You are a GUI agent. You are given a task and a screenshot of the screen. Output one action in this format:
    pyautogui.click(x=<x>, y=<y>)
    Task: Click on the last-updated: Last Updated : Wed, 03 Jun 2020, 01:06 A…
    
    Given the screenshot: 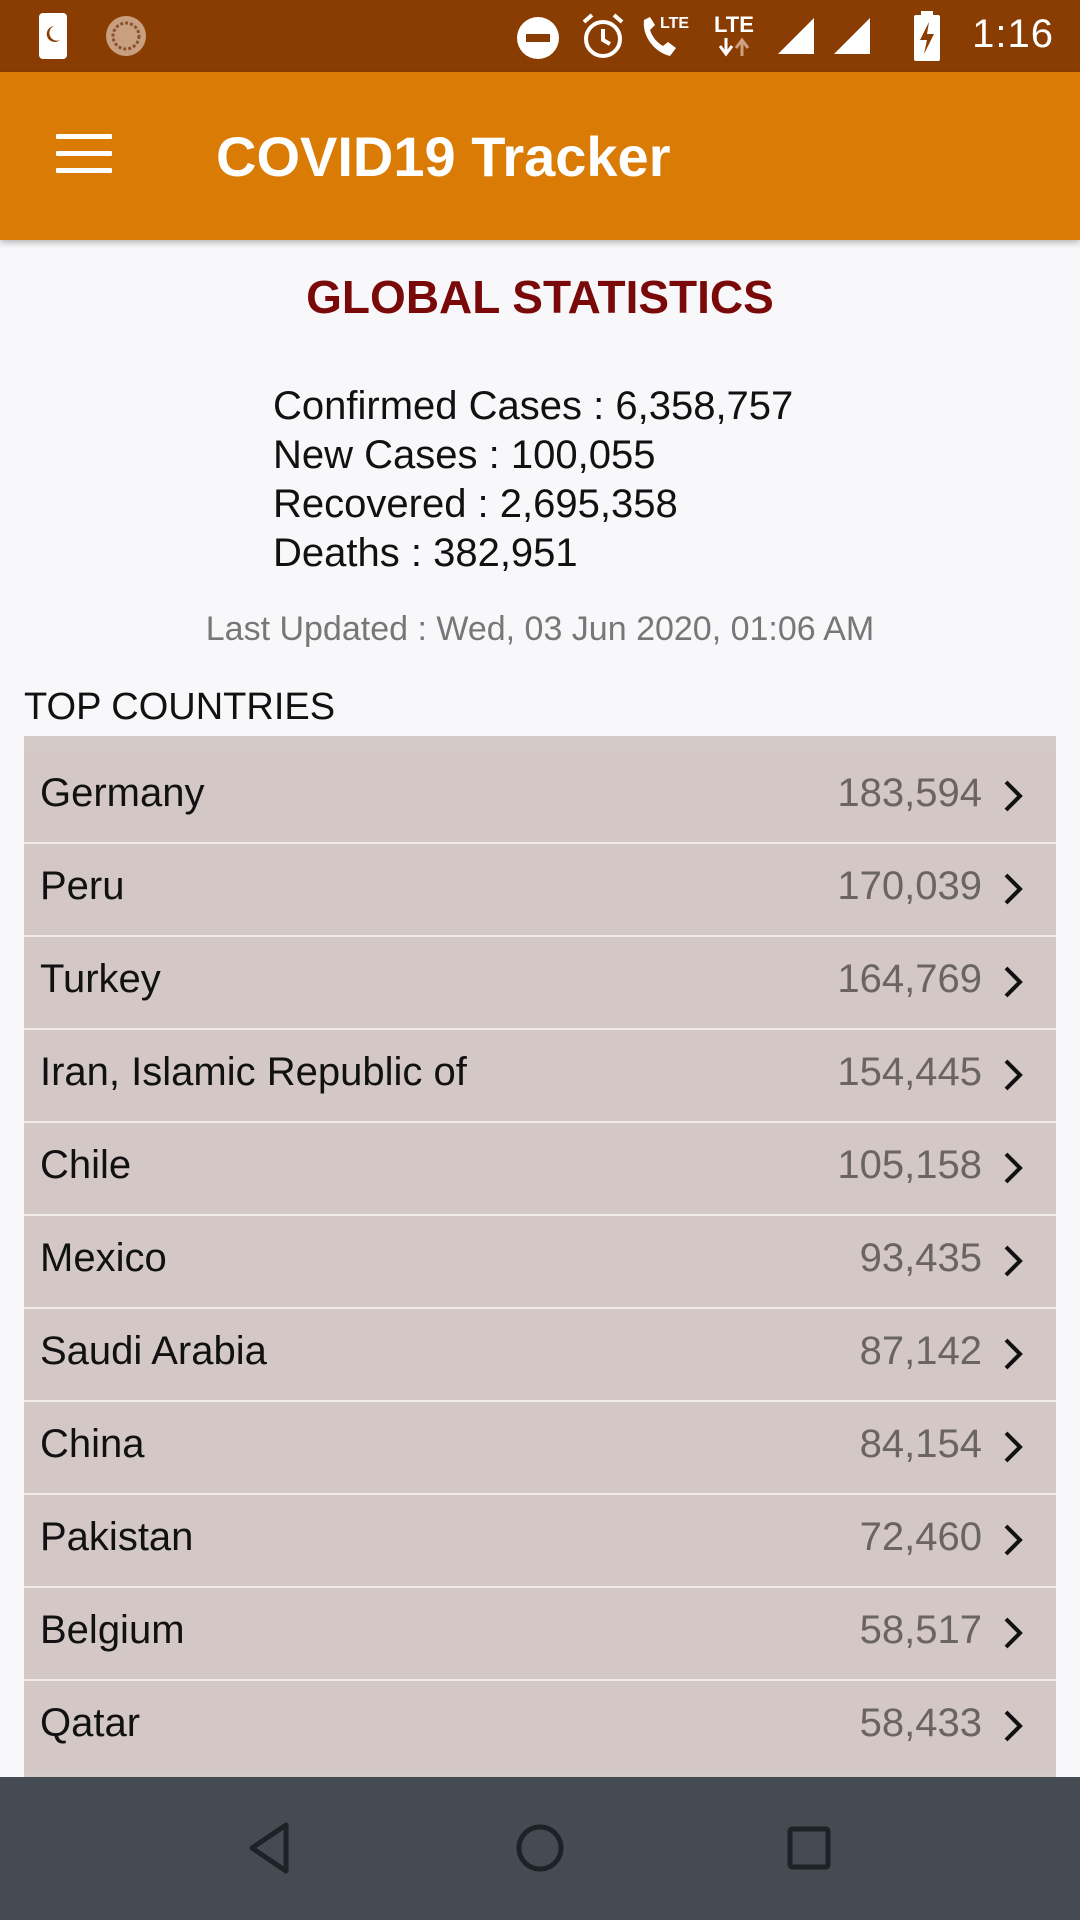 What is the action you would take?
    pyautogui.click(x=540, y=629)
    